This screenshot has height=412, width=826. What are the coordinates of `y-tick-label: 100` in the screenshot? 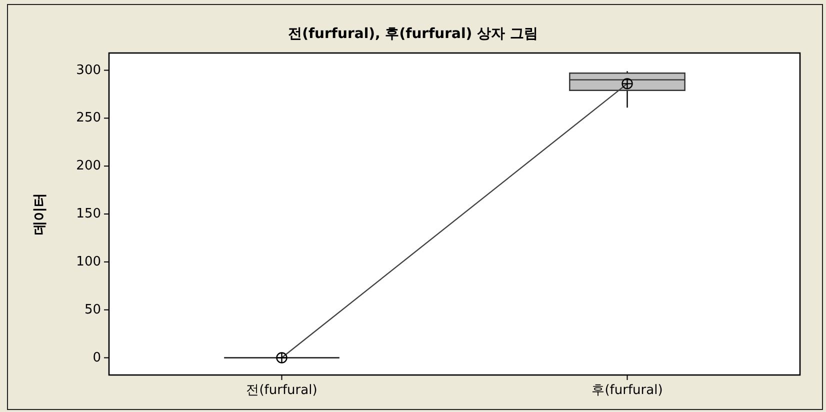 It's located at (88, 262).